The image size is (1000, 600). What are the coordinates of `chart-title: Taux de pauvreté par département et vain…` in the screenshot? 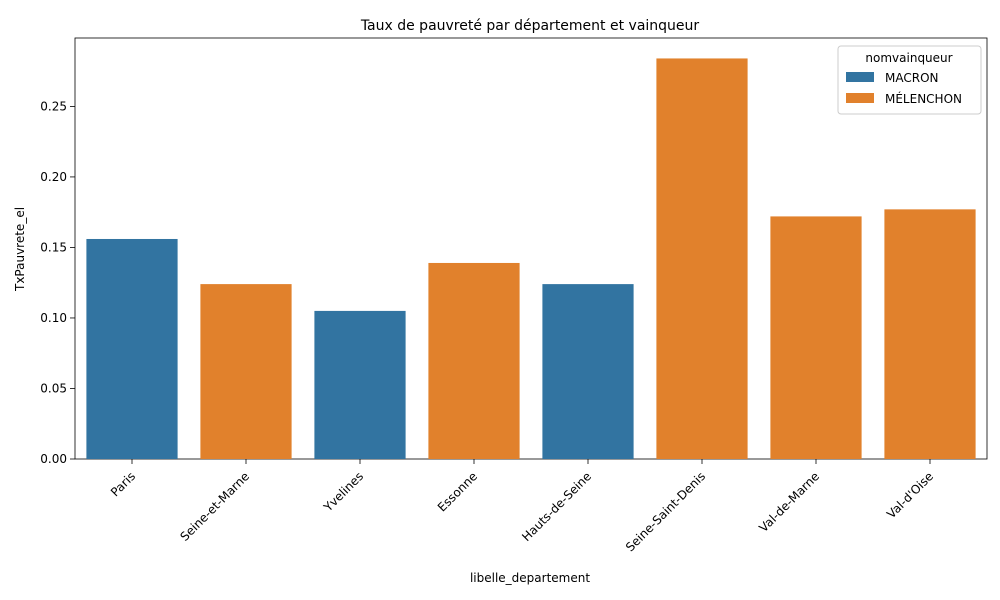 It's located at (530, 26).